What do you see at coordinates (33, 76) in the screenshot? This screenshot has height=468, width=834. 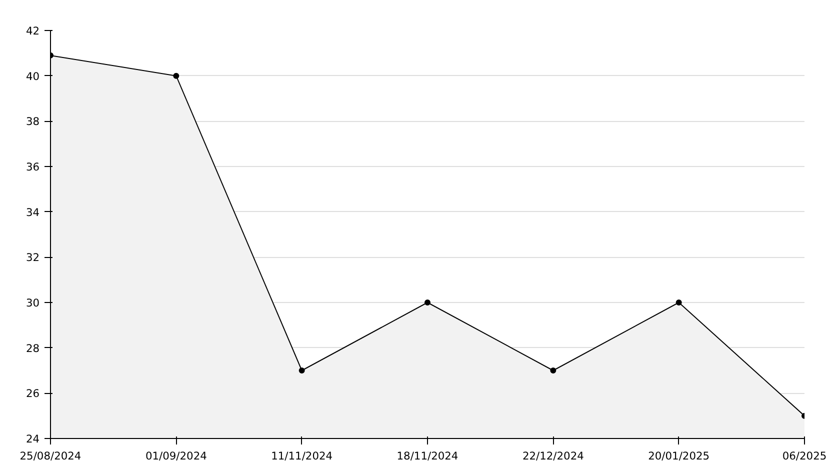 I see `y-tick-label: 40` at bounding box center [33, 76].